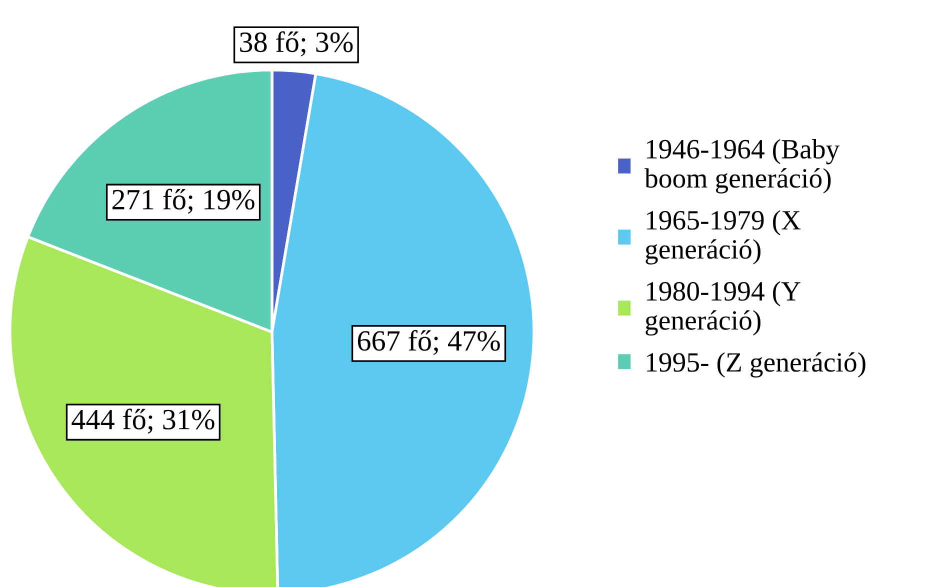  Describe the element at coordinates (756, 365) in the screenshot. I see `legend-label: 1995- (Z generáció)` at that location.